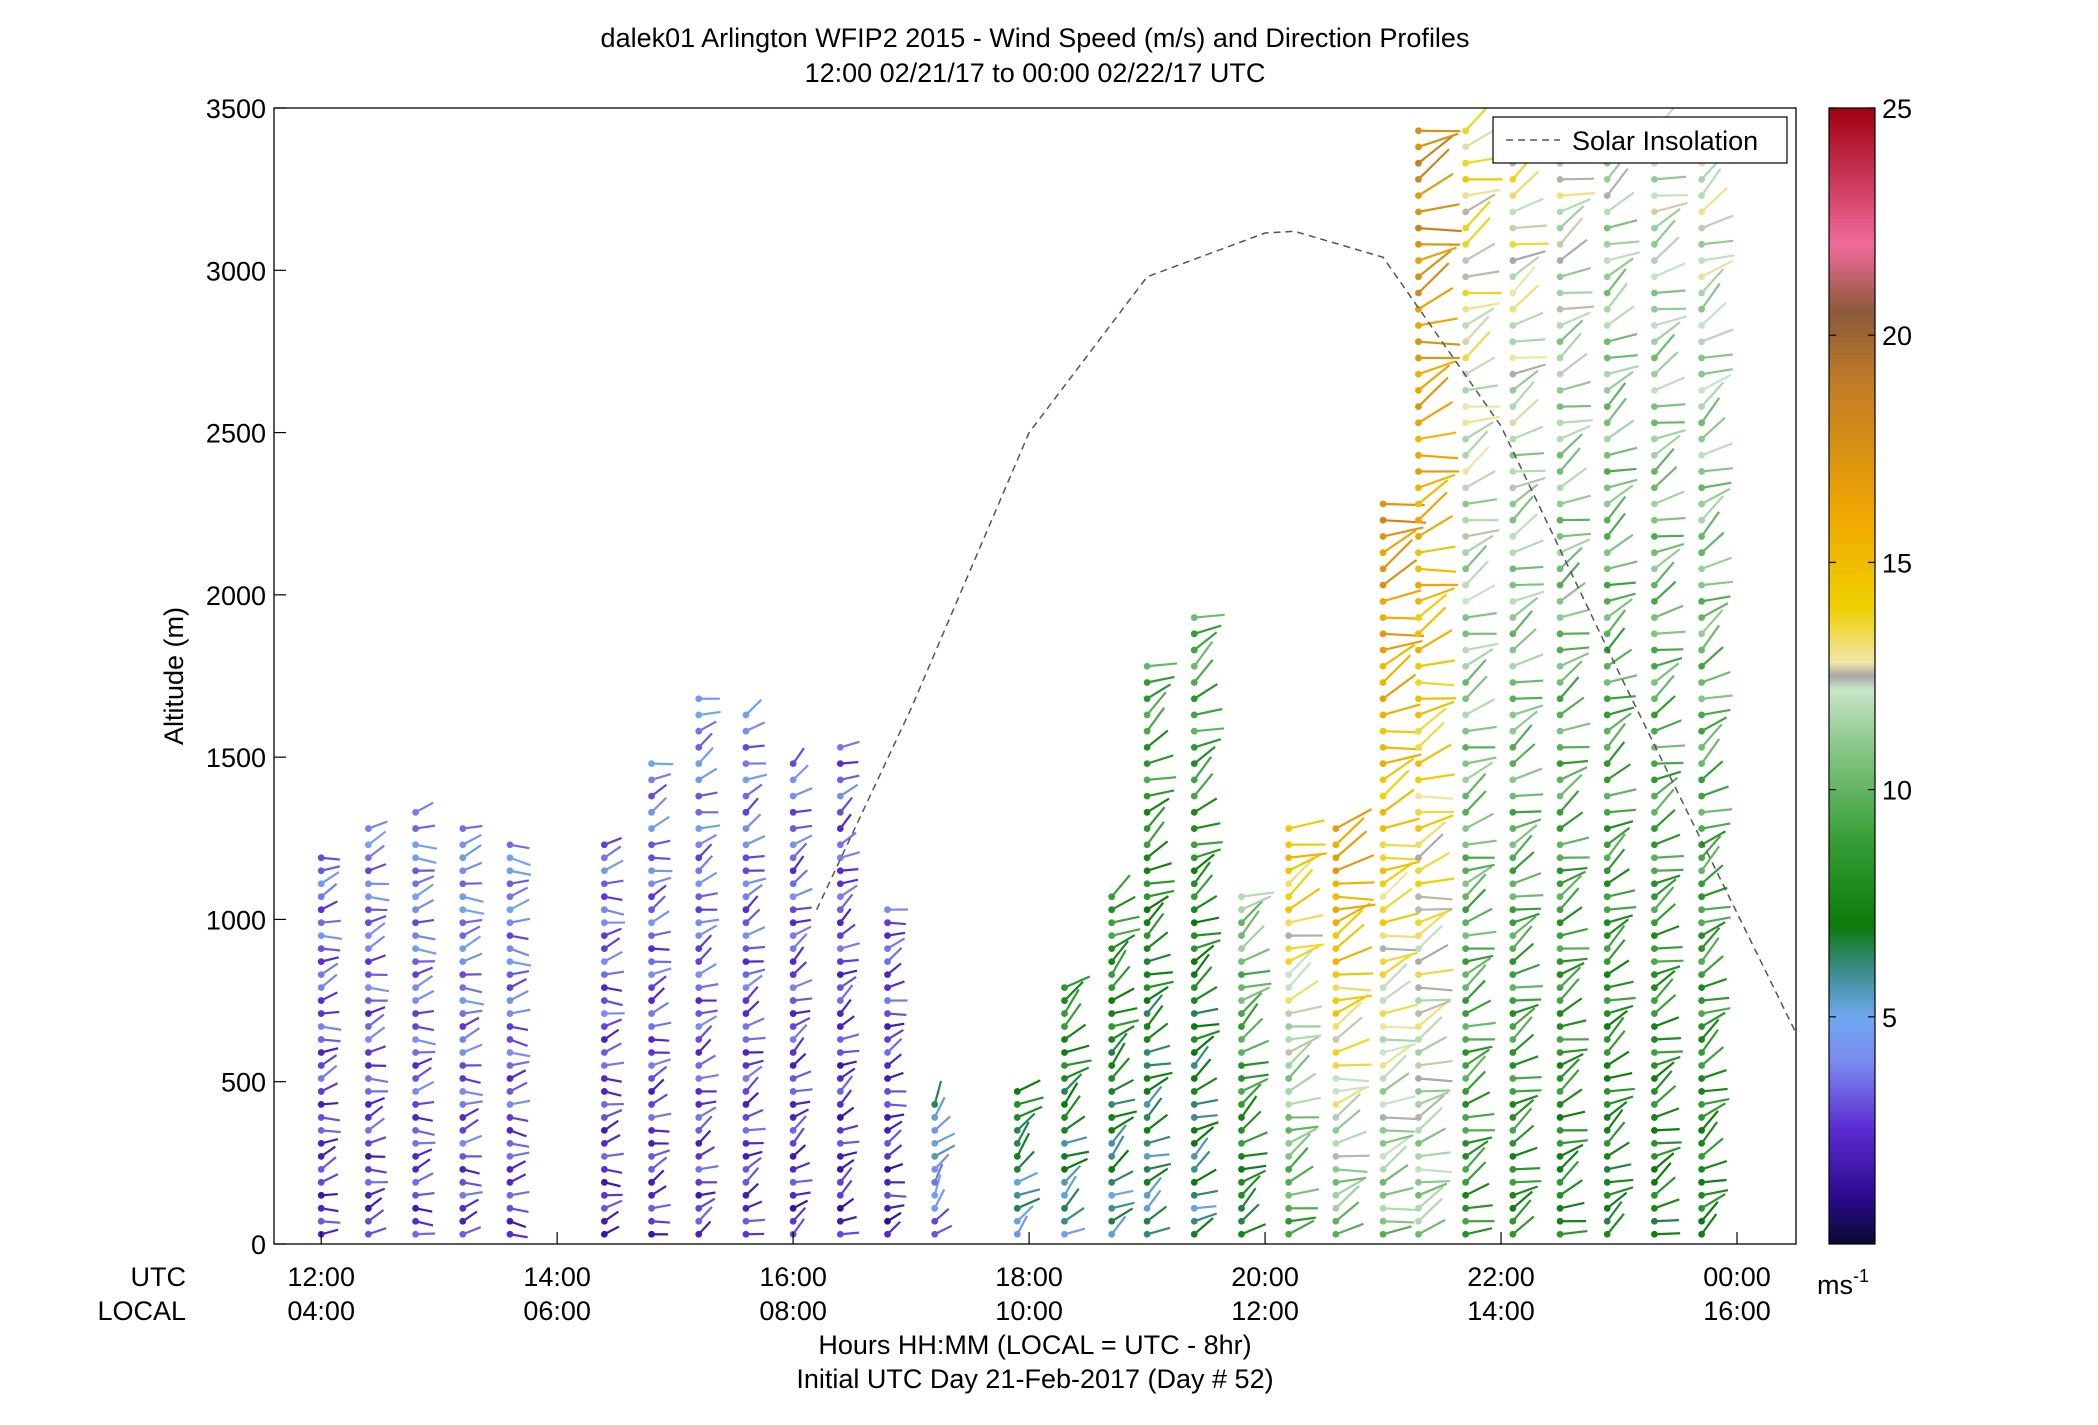 The width and height of the screenshot is (2098, 1425). I want to click on colorbar-unit-exponent: -1, so click(1861, 1276).